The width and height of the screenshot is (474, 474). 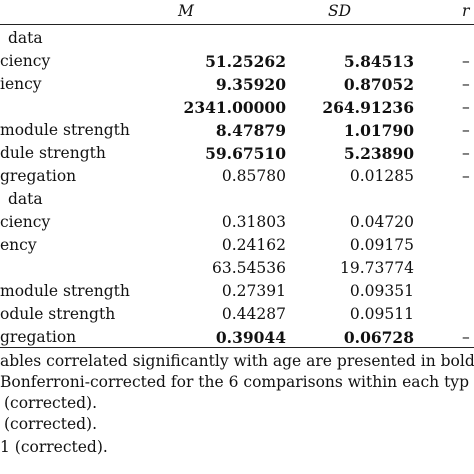 I want to click on table-row: module strength 8.47879 1.01790 –, so click(x=237, y=130).